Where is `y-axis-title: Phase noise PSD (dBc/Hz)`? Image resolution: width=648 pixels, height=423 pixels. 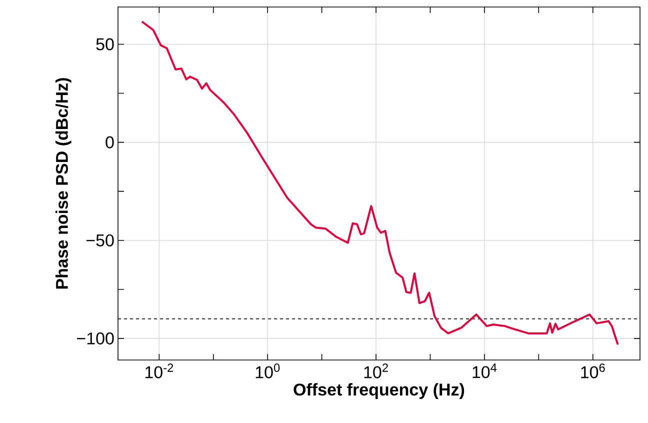
y-axis-title: Phase noise PSD (dBc/Hz) is located at coordinates (63, 183).